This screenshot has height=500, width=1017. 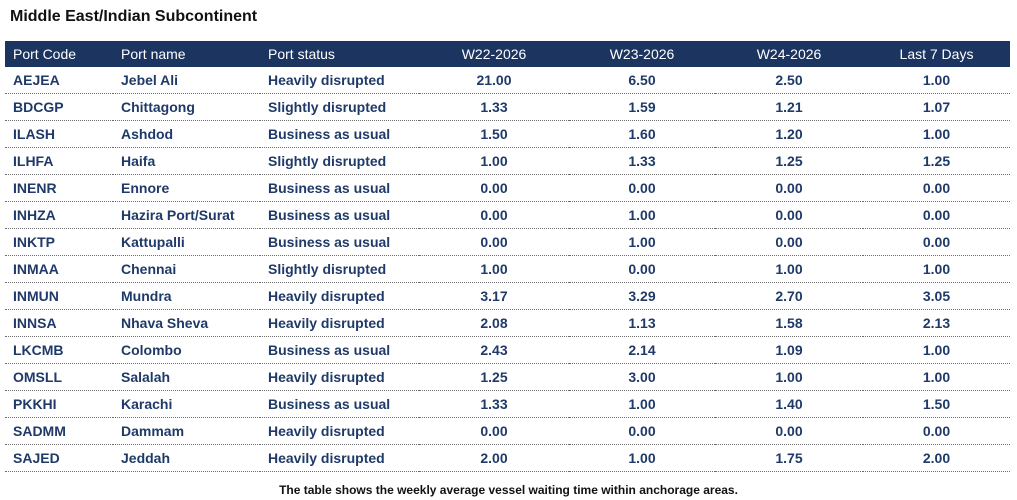 I want to click on cell-port-name: Ennore, so click(x=186, y=188).